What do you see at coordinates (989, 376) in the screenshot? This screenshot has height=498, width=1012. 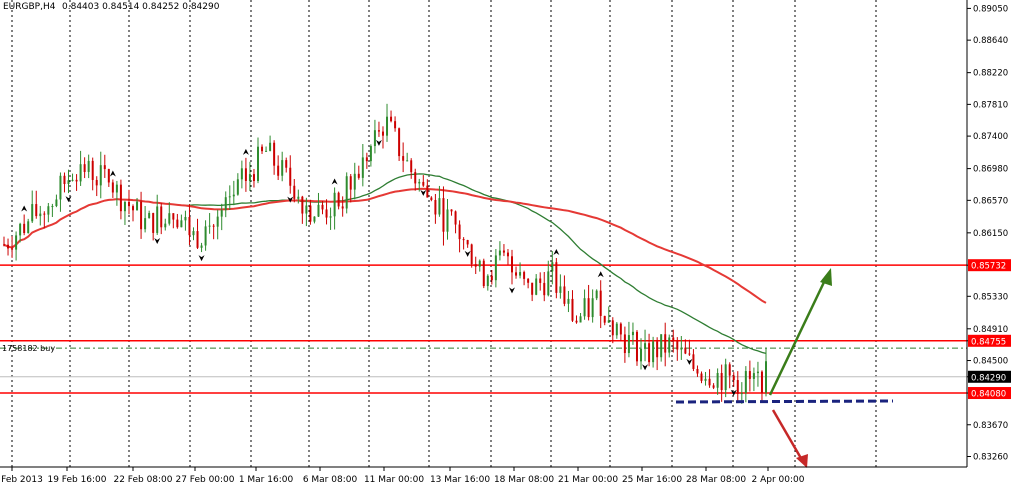 I see `current-price-badge` at bounding box center [989, 376].